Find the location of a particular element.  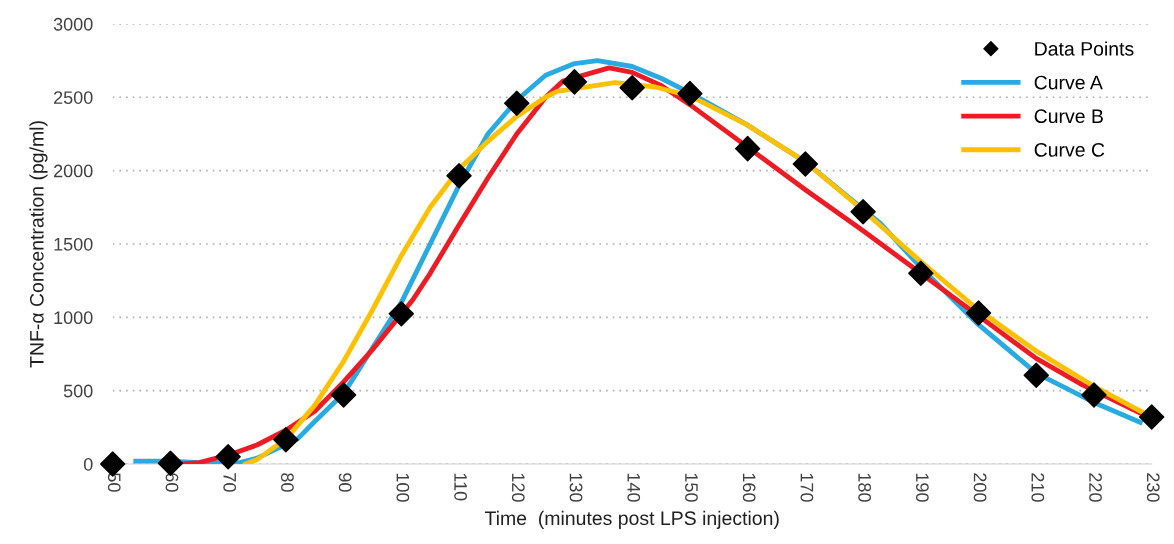

x-tick-label: 170 is located at coordinates (807, 487).